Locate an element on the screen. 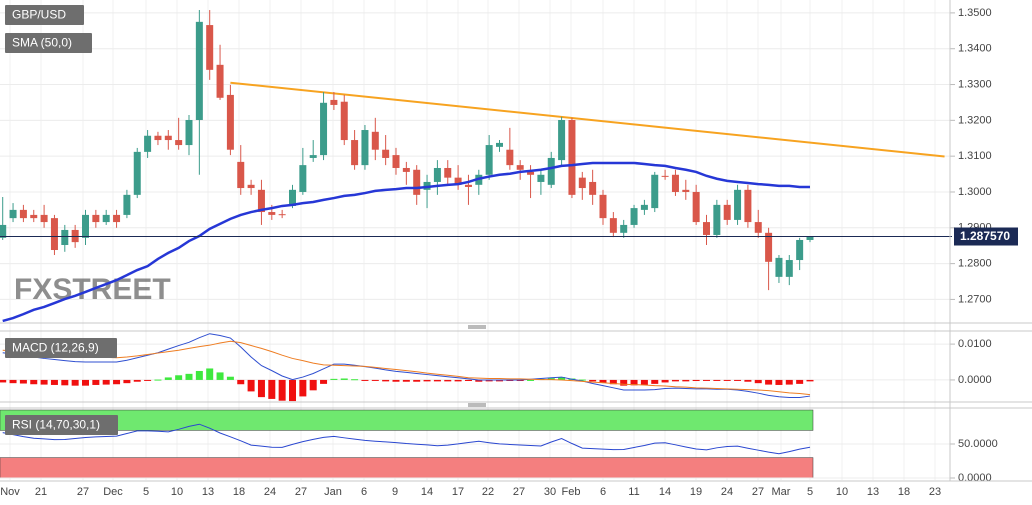 This screenshot has width=1032, height=505. y-tick-label: 1.3500 is located at coordinates (975, 13).